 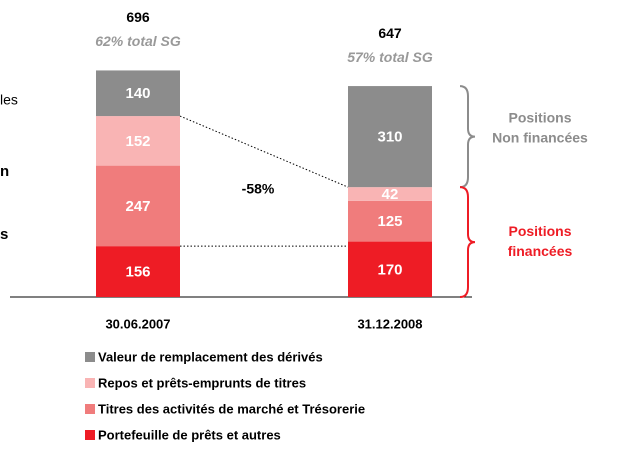 What do you see at coordinates (210, 356) in the screenshot?
I see `legend-label: Valeur de remplacement des dérivés` at bounding box center [210, 356].